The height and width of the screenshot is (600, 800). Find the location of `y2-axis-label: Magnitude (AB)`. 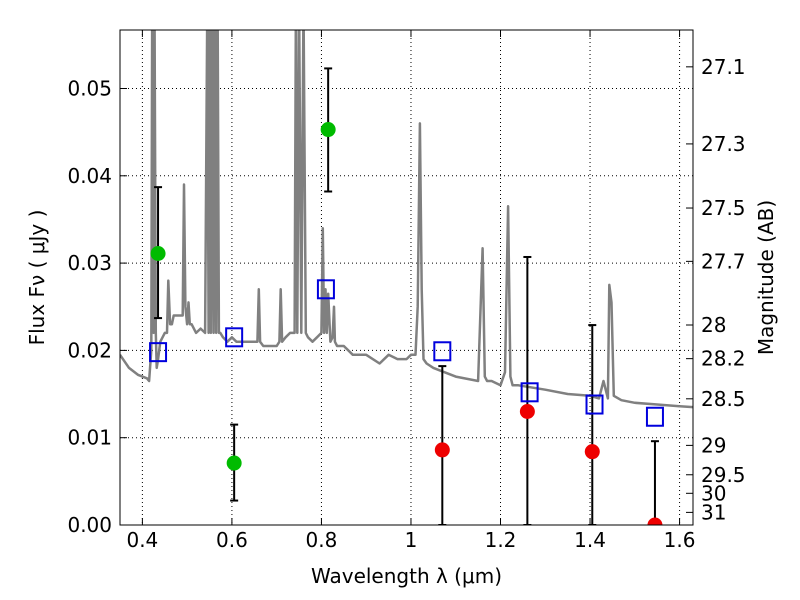

y2-axis-label: Magnitude (AB) is located at coordinates (766, 277).